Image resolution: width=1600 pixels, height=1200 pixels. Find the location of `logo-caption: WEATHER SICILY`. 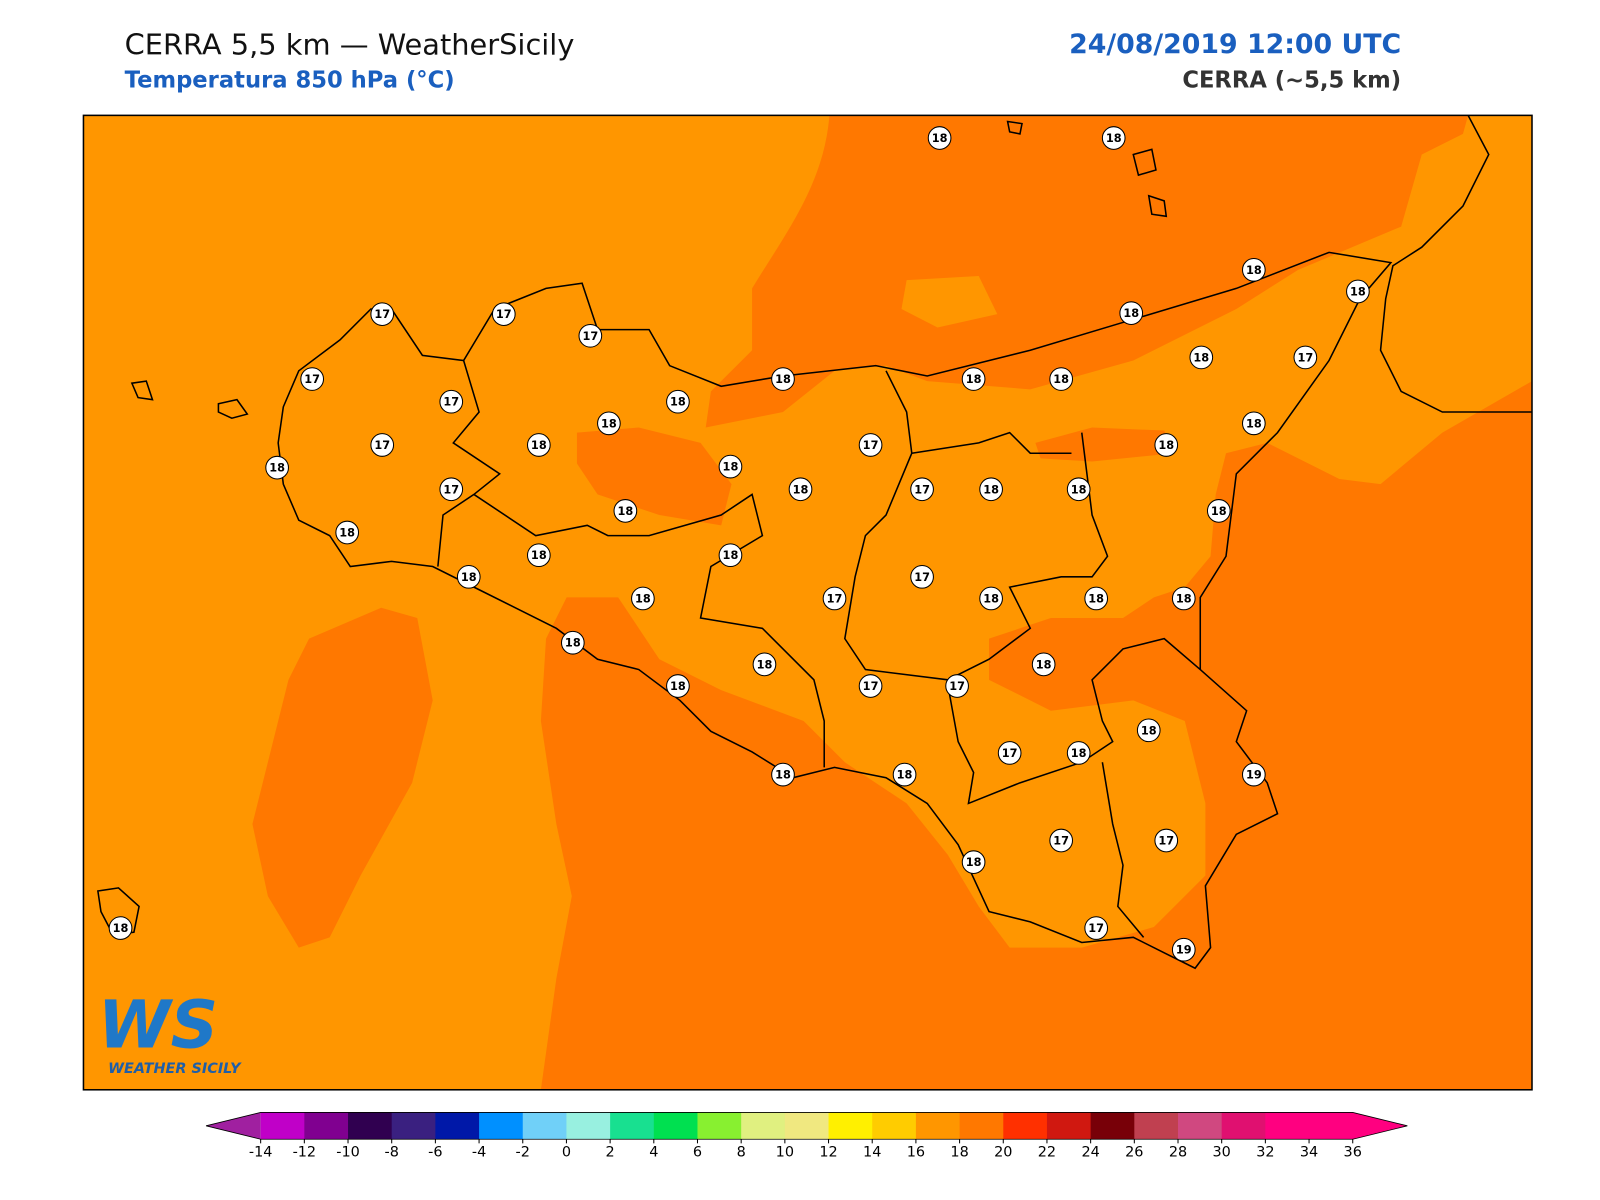

logo-caption: WEATHER SICILY is located at coordinates (175, 1069).